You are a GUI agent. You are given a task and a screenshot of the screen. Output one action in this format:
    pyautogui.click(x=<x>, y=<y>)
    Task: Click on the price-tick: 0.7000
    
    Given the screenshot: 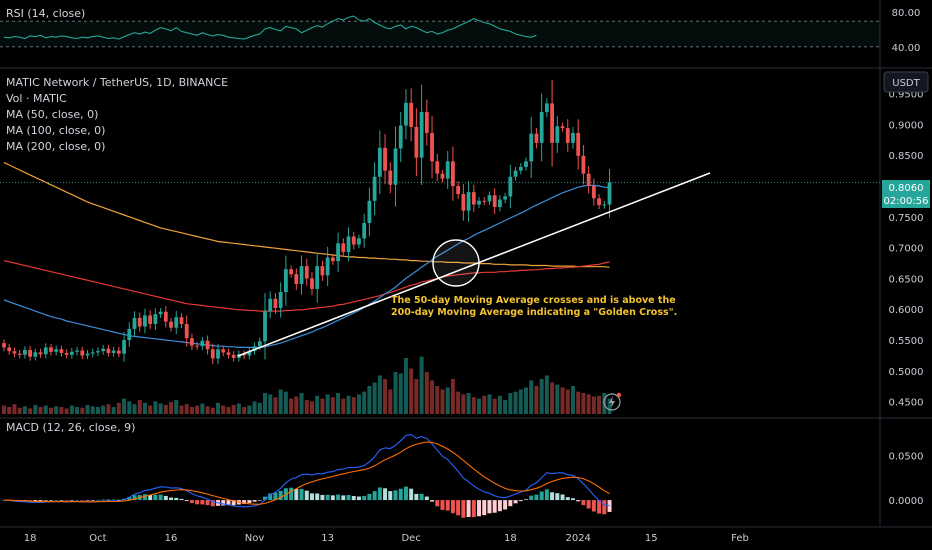 What is the action you would take?
    pyautogui.click(x=906, y=249)
    